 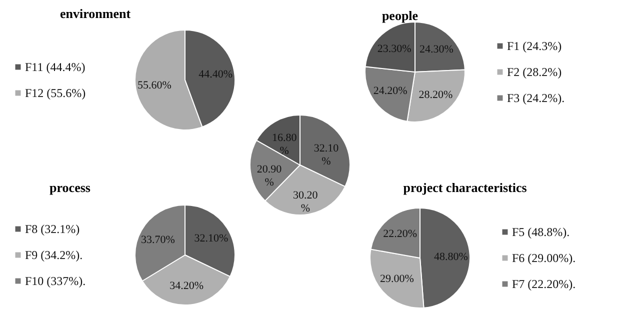 What do you see at coordinates (305, 202) in the screenshot?
I see `data-label: 30.20%` at bounding box center [305, 202].